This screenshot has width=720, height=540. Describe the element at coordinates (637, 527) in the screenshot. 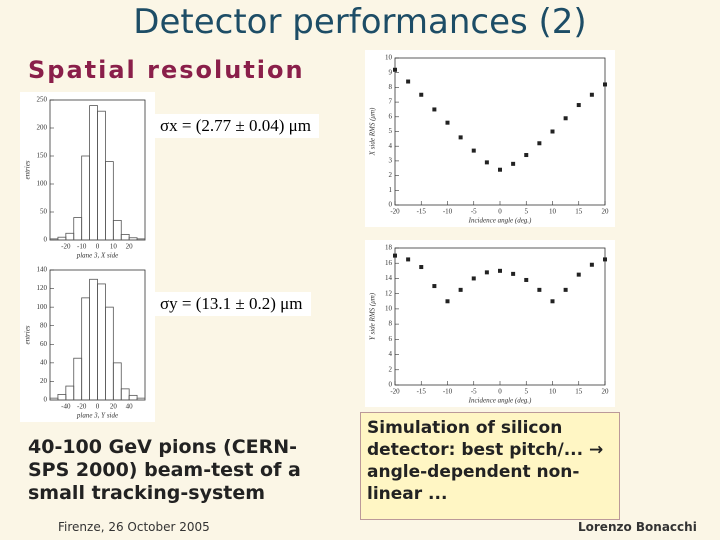

I see `footer-right: Lorenzo Bonacchi` at that location.